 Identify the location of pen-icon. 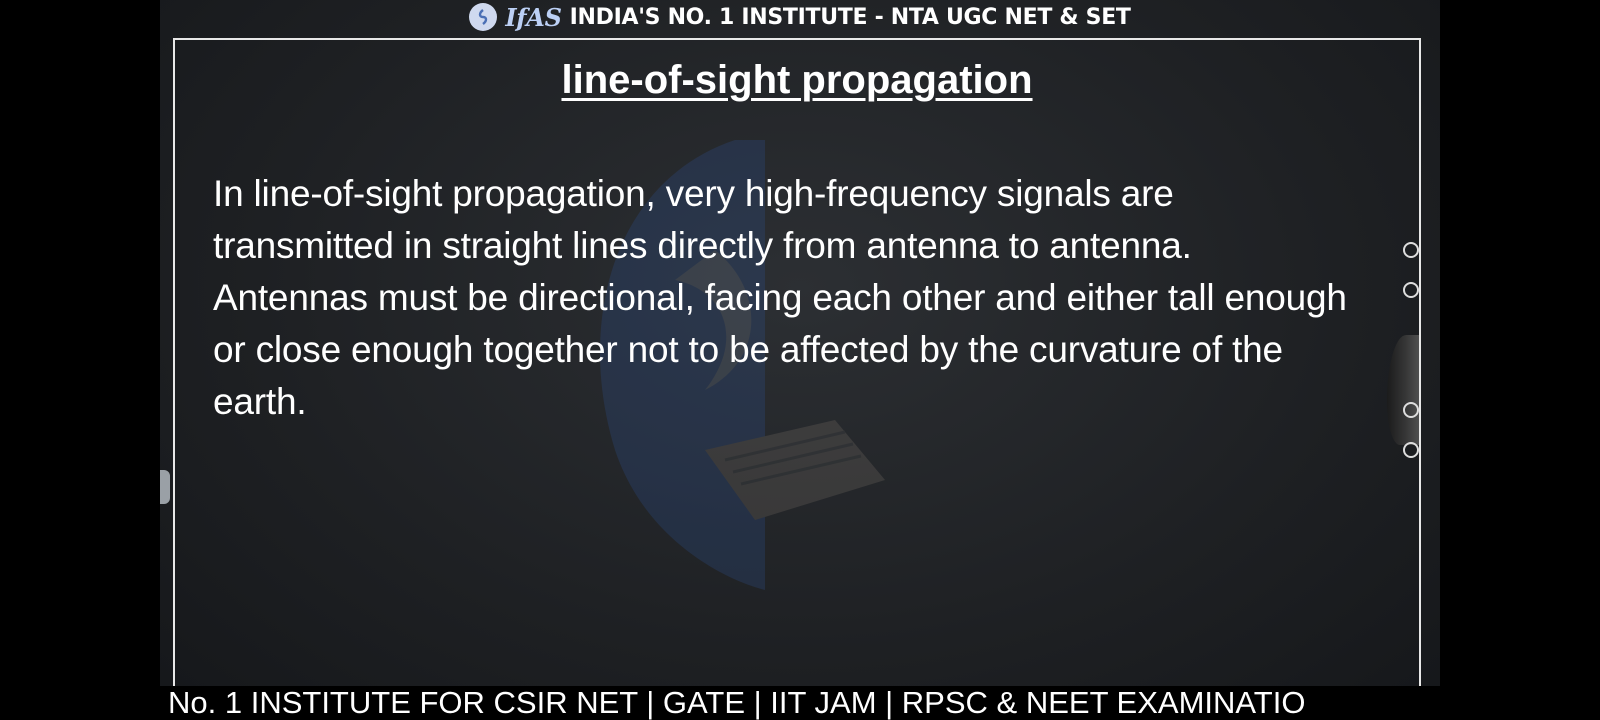
(1411, 290).